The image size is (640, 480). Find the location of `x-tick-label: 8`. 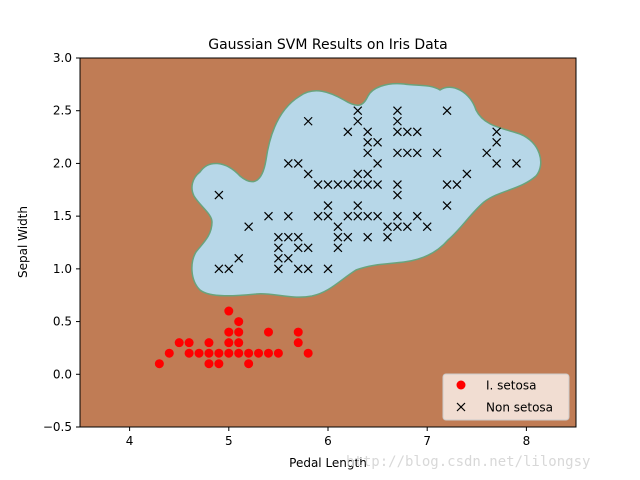

x-tick-label: 8 is located at coordinates (527, 441).